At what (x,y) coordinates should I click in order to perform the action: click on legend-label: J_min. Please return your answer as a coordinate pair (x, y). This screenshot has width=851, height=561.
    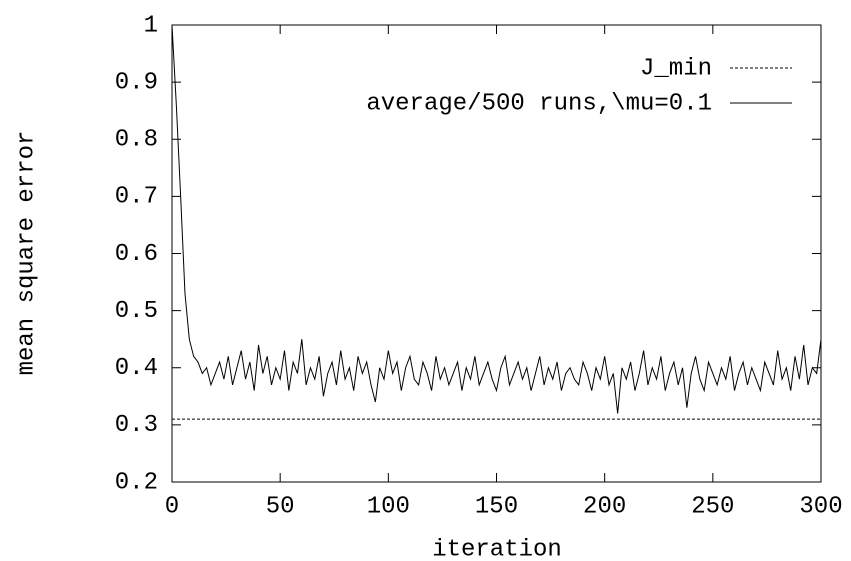
    Looking at the image, I should click on (676, 68).